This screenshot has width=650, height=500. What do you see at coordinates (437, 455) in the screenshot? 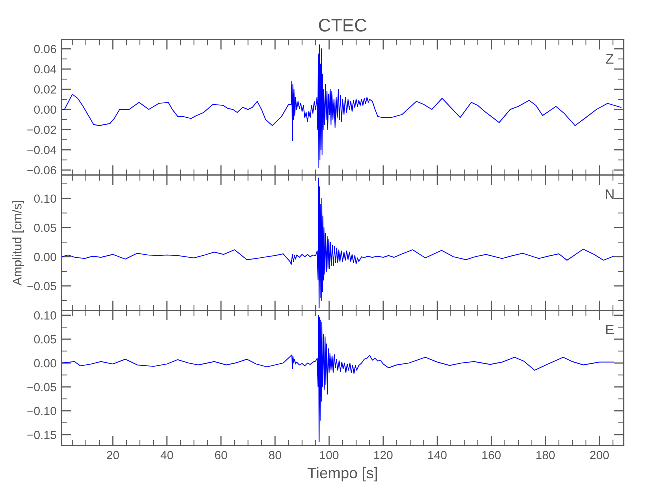
I see `x-tick-label: 140` at bounding box center [437, 455].